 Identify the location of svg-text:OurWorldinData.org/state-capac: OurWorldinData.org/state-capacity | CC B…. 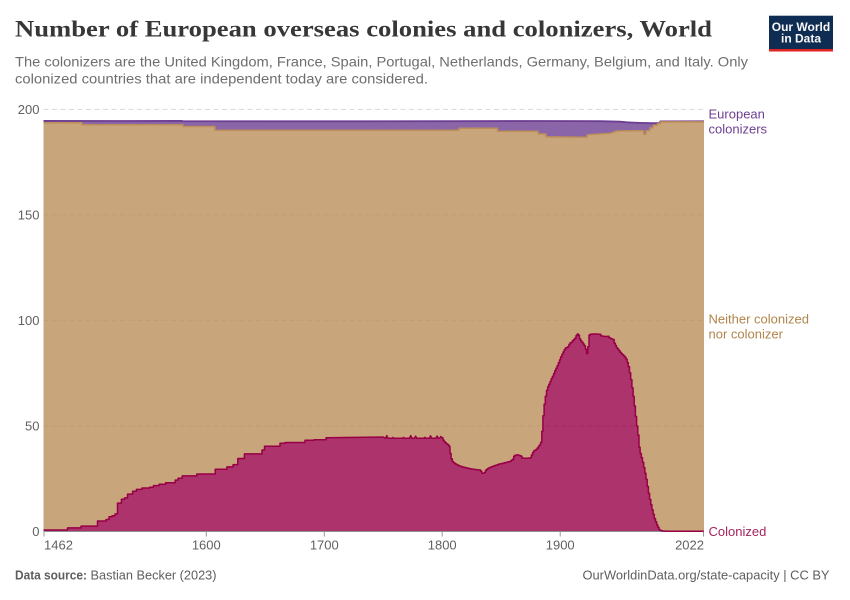
(707, 576).